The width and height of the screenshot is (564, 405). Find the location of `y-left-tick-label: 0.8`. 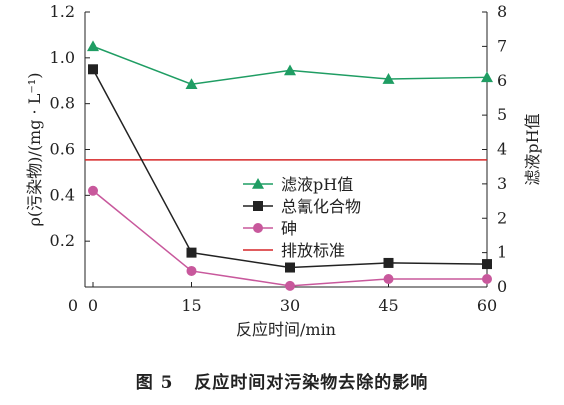

y-left-tick-label: 0.8 is located at coordinates (62, 103).